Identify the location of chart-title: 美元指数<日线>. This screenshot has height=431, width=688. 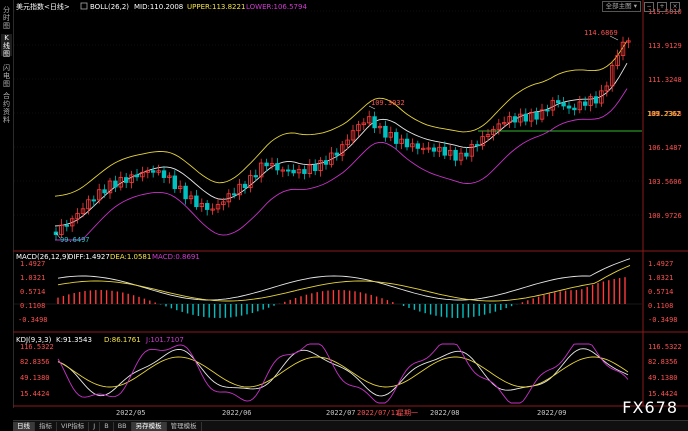
(43, 6).